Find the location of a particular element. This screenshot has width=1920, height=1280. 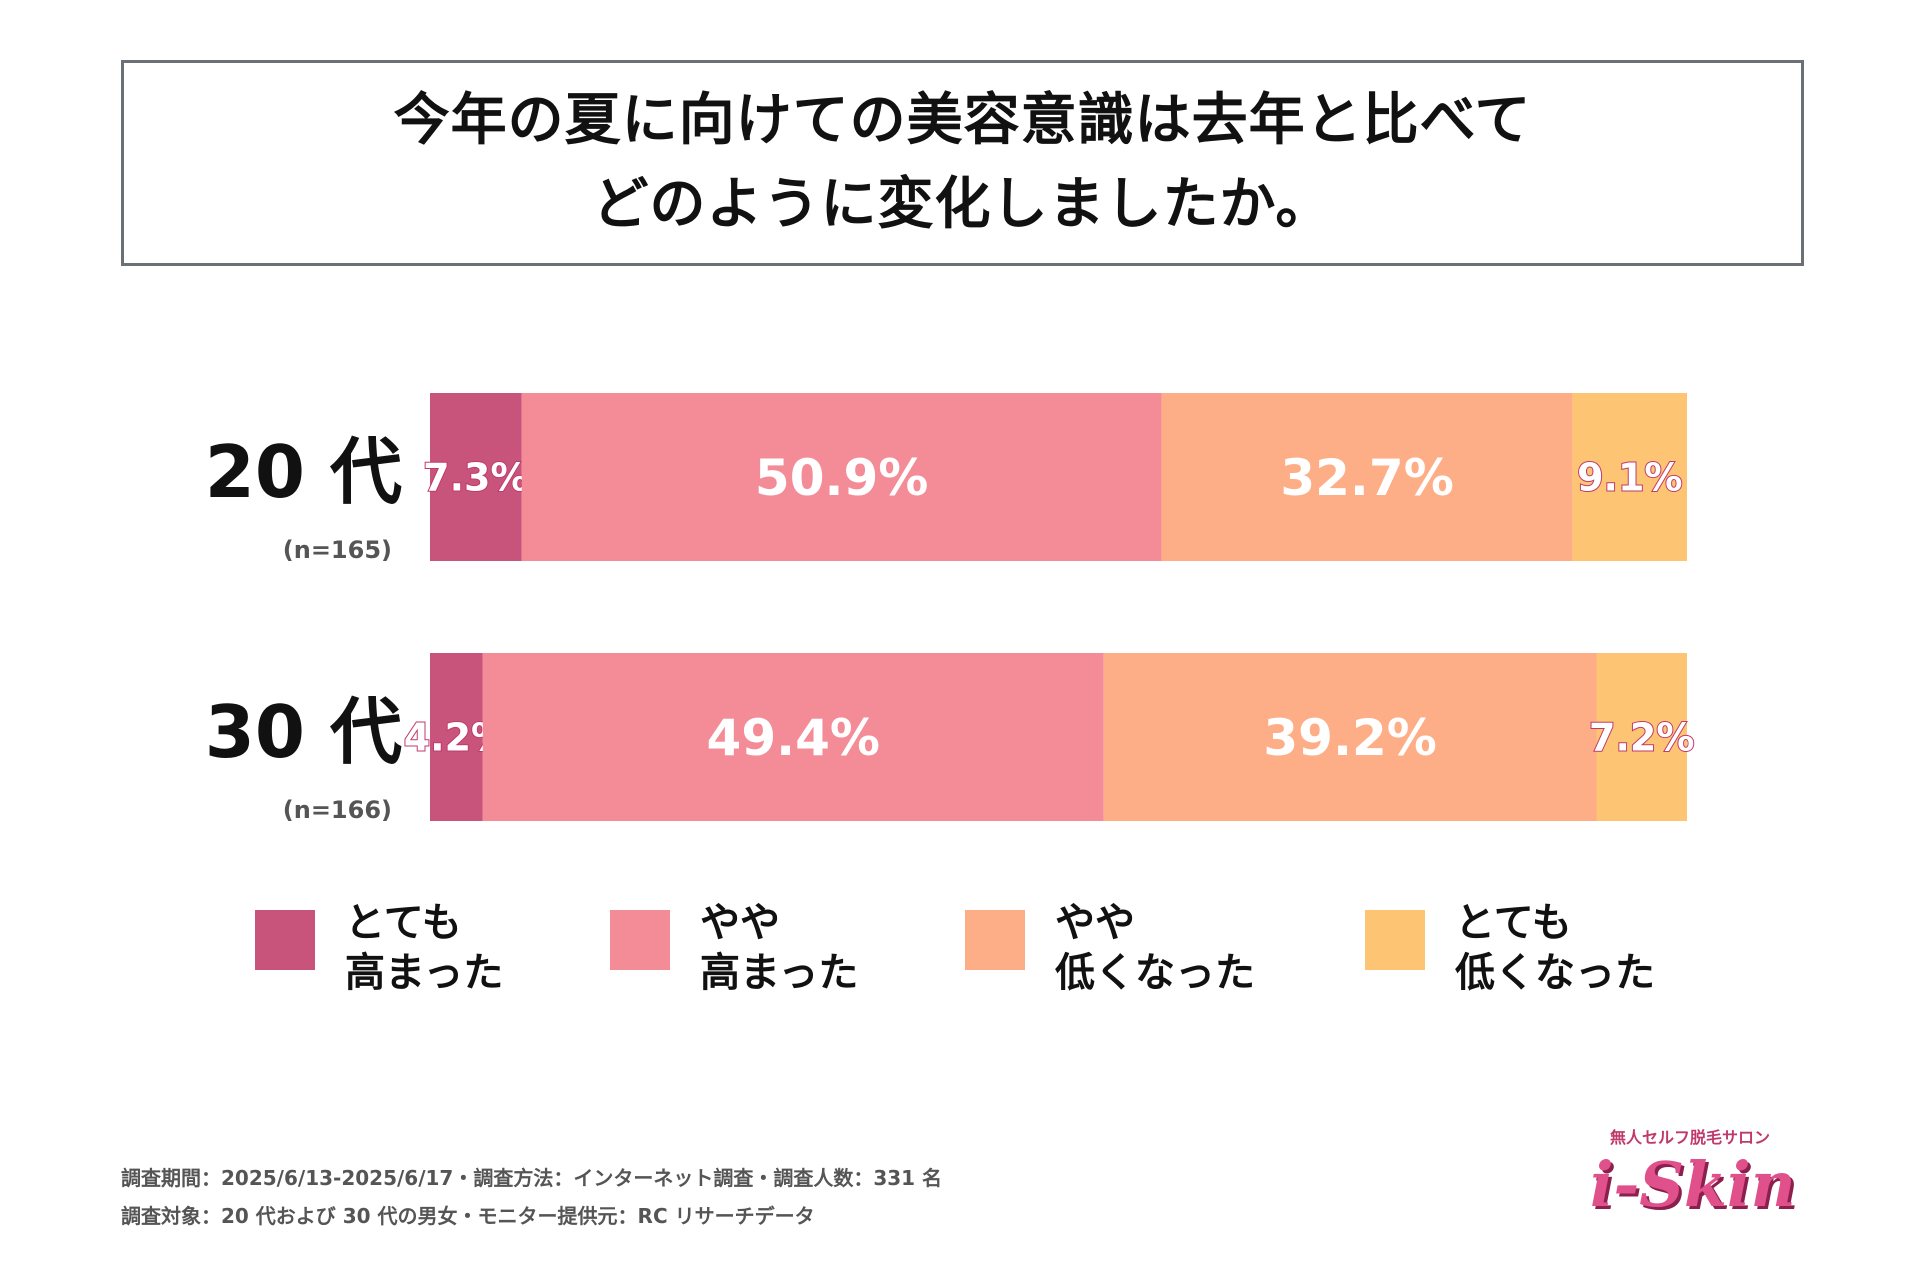

data-label: 7.3% is located at coordinates (475, 478).